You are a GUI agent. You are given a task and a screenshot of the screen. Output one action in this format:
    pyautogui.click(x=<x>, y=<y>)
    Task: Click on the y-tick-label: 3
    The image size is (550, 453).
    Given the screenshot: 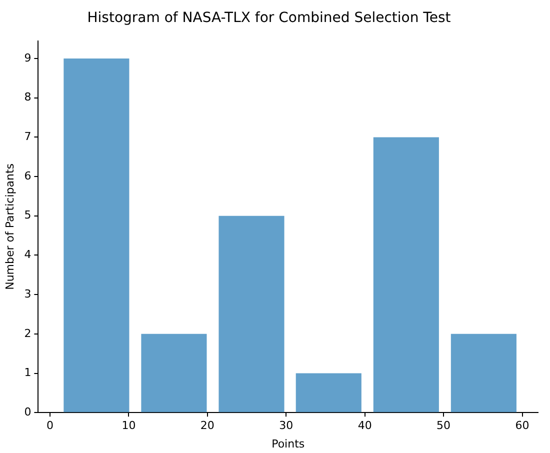 What is the action you would take?
    pyautogui.click(x=28, y=293)
    